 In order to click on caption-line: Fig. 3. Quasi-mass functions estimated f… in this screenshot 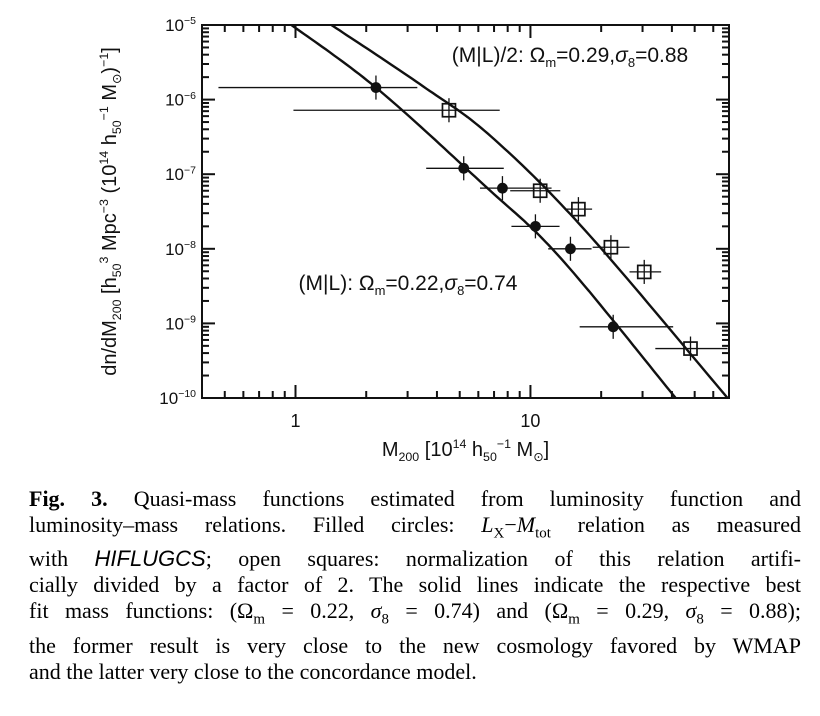, I will do `click(415, 499)`.